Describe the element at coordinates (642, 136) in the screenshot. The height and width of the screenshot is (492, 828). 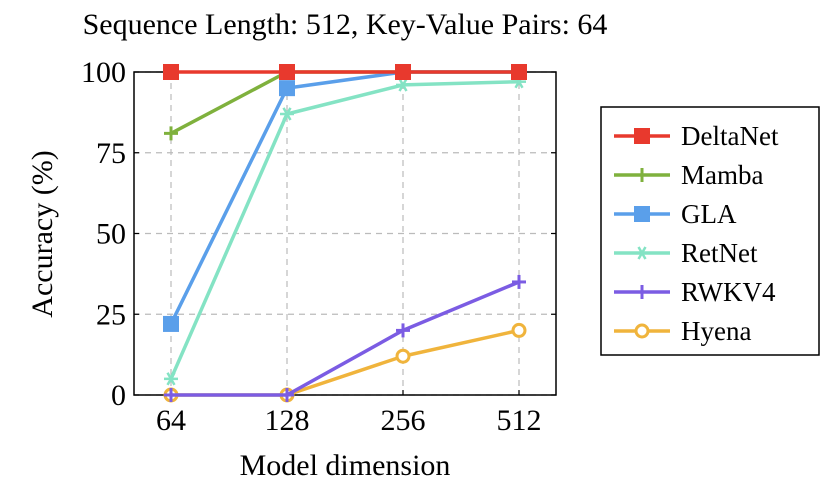
I see `legend-marker-deltanet` at that location.